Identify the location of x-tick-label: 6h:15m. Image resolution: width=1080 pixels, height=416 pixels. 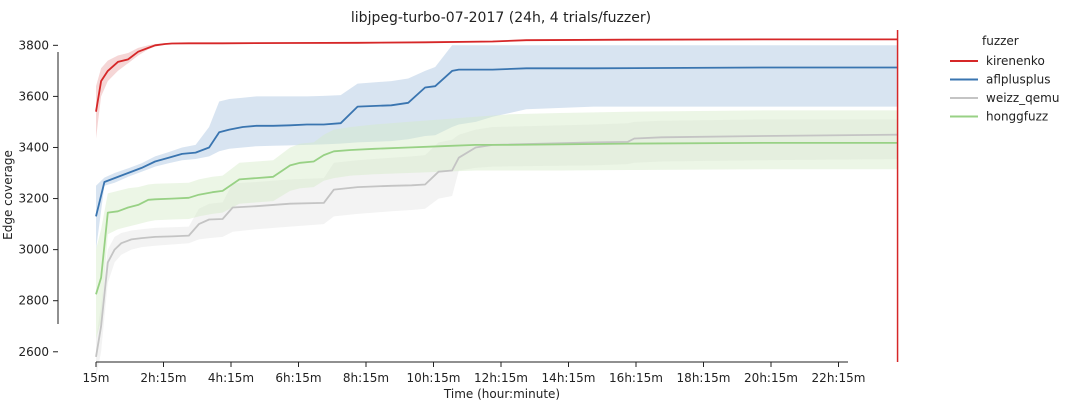
(298, 378).